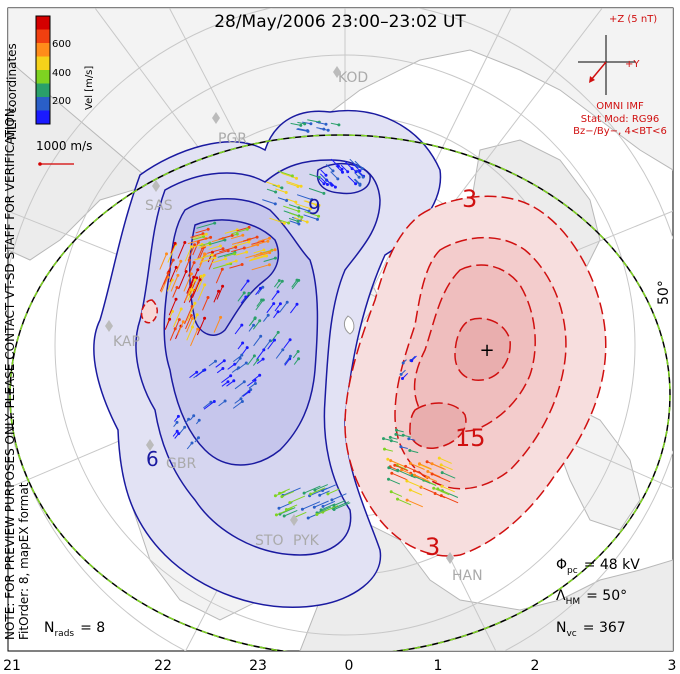  I want to click on positive-small-contour, so click(149, 311).